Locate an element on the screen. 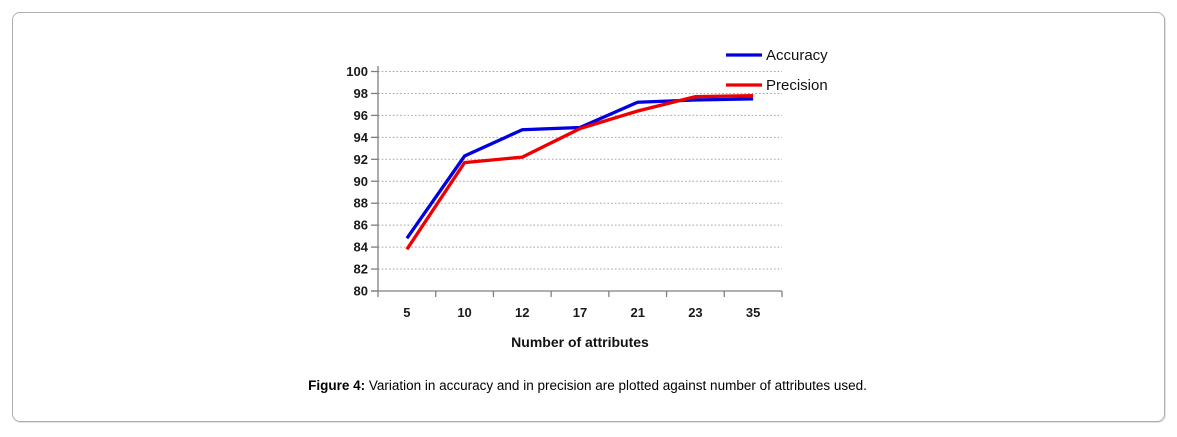  x-tick-label: 5 is located at coordinates (406, 312).